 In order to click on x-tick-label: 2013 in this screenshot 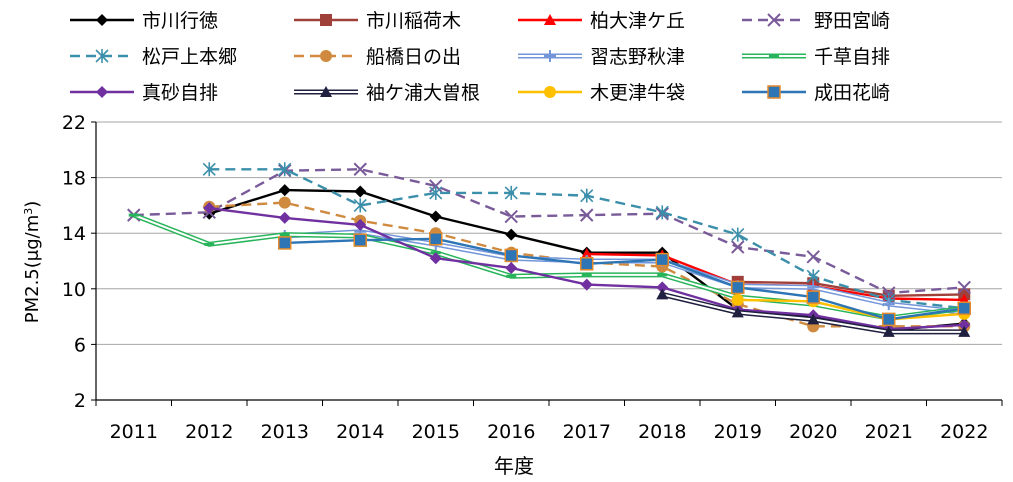, I will do `click(285, 432)`.